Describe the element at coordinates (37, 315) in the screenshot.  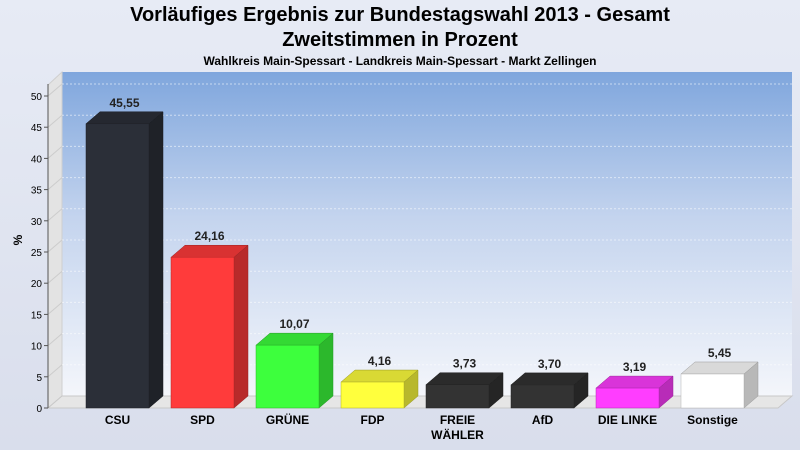
I see `y-tick-label: 15` at that location.